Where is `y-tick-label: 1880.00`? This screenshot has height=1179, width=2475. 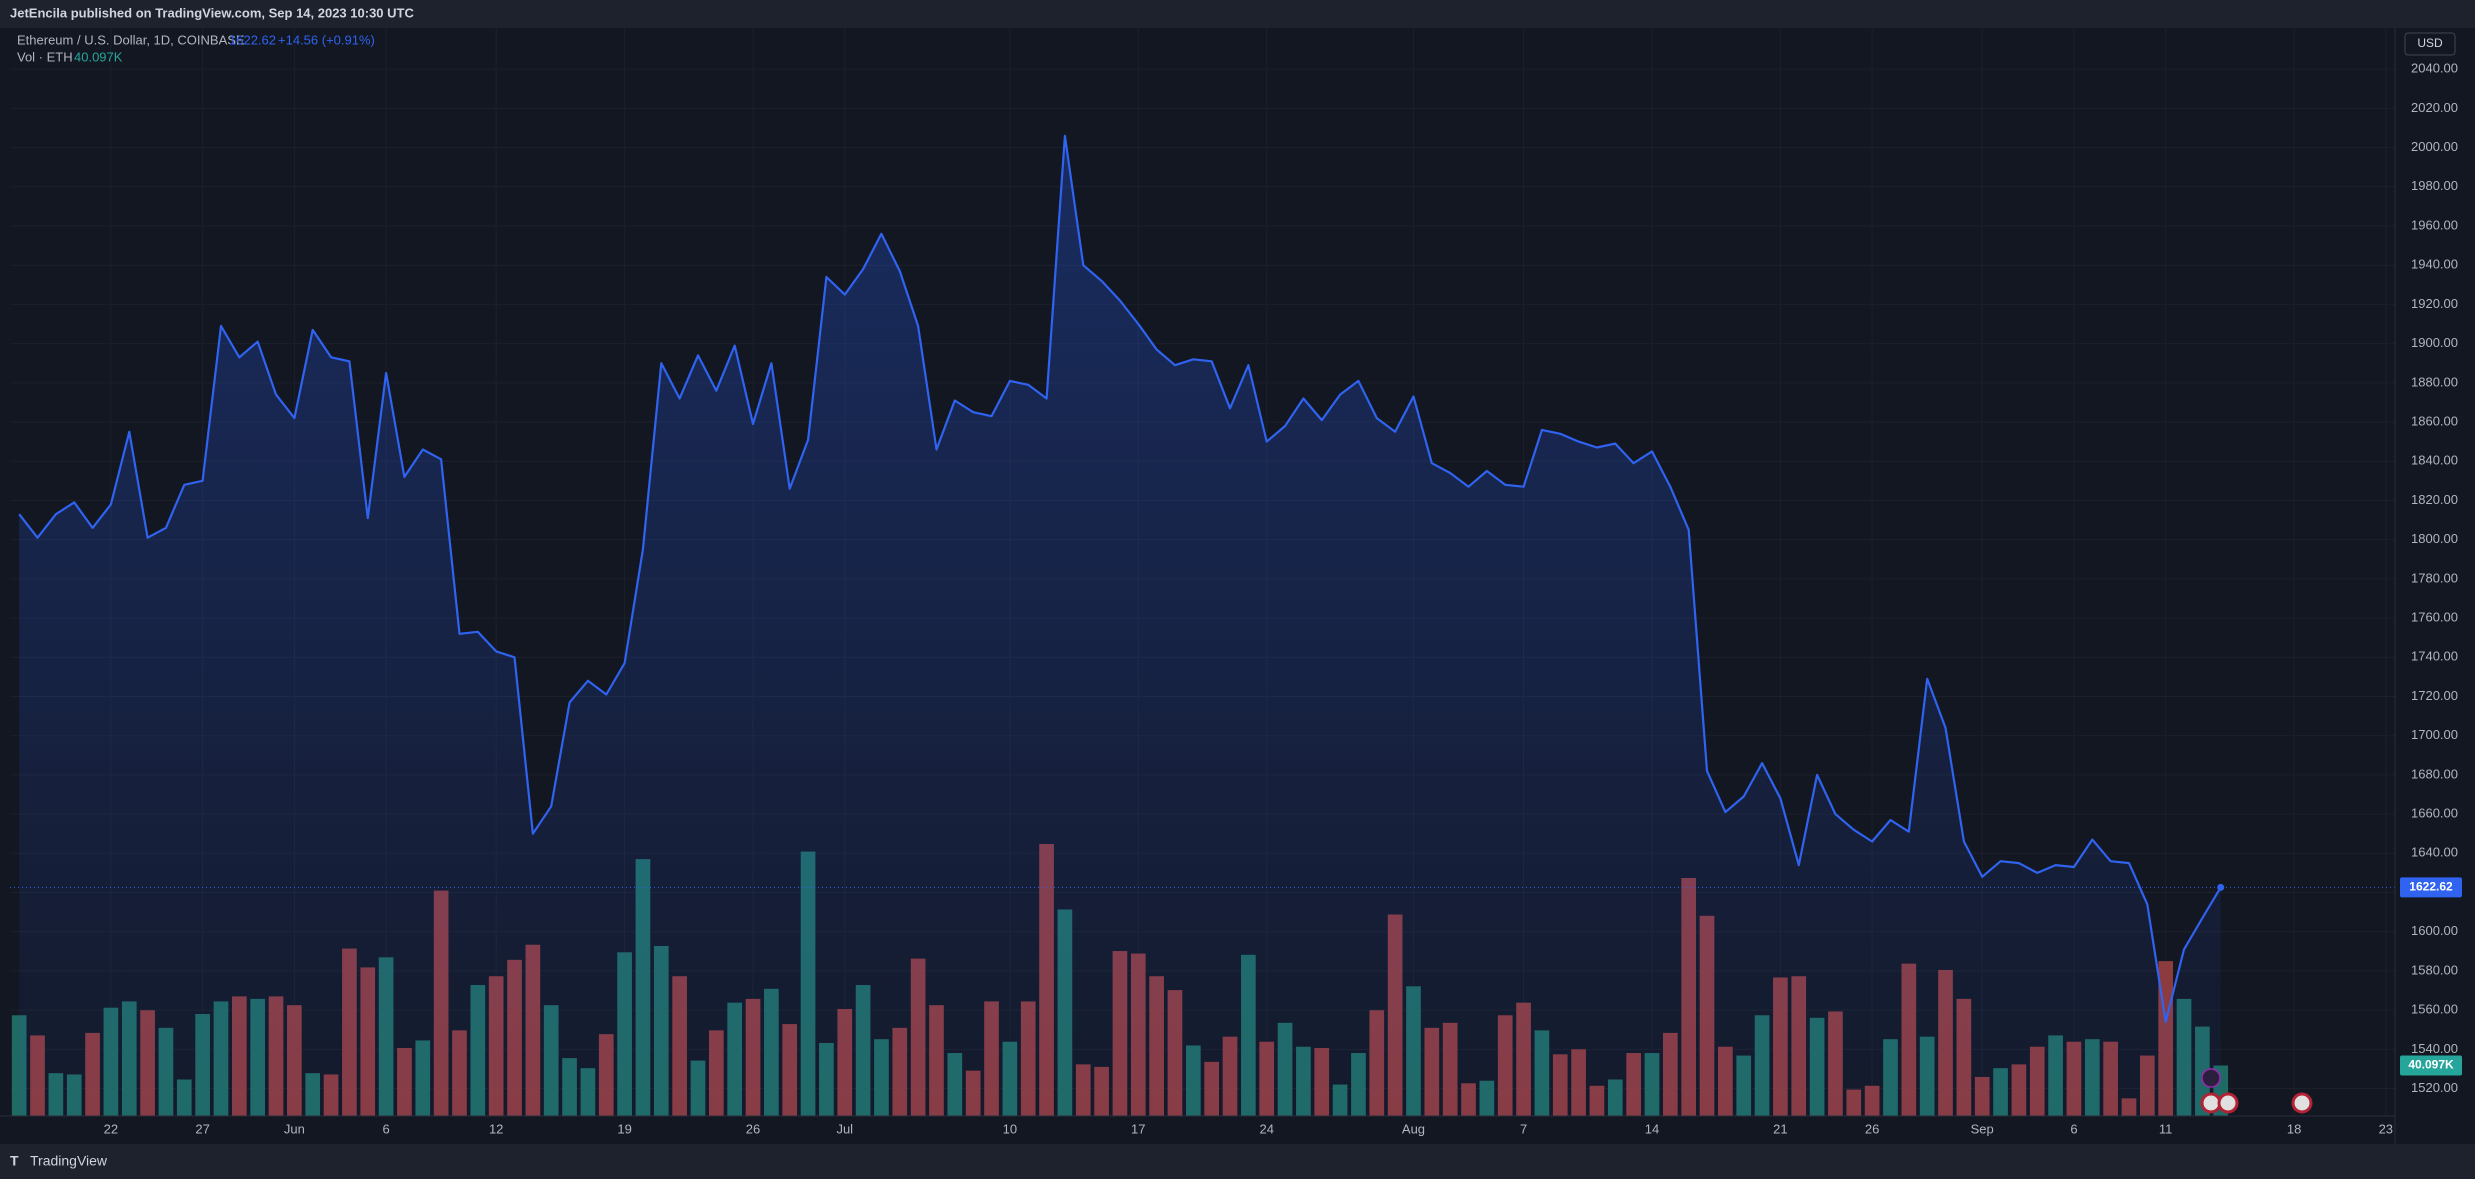 y-tick-label: 1880.00 is located at coordinates (2434, 381).